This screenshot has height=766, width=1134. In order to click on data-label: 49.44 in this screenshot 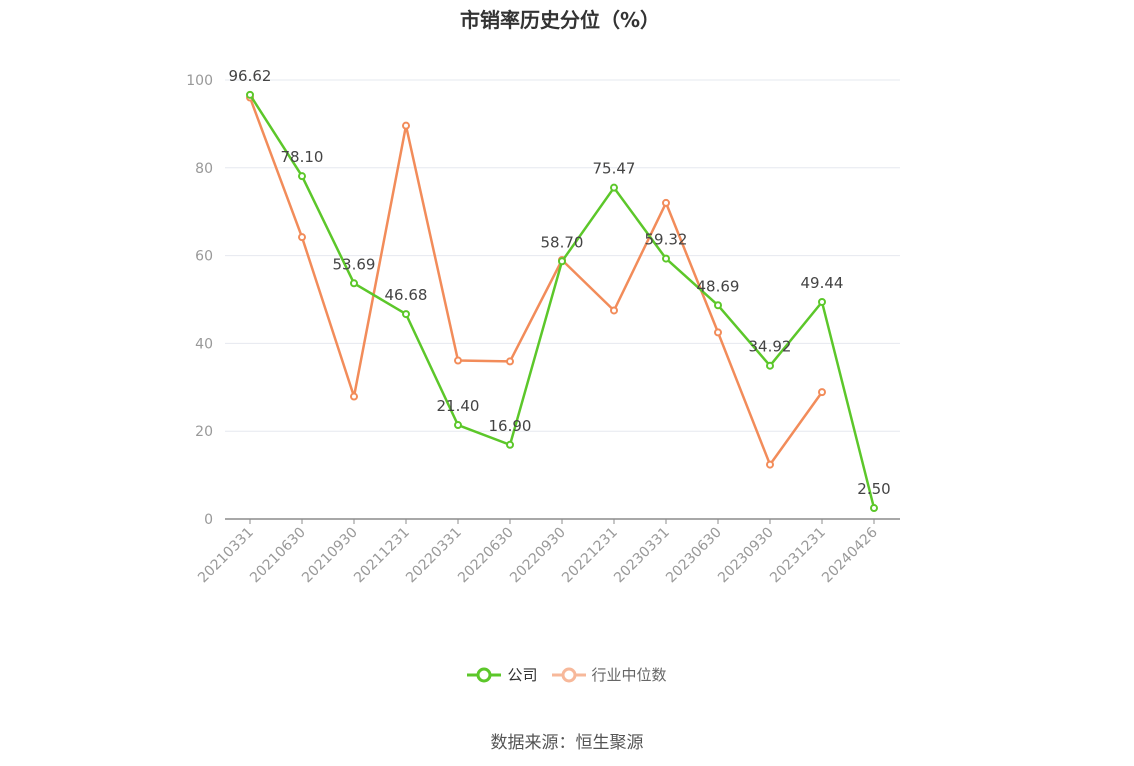, I will do `click(822, 283)`.